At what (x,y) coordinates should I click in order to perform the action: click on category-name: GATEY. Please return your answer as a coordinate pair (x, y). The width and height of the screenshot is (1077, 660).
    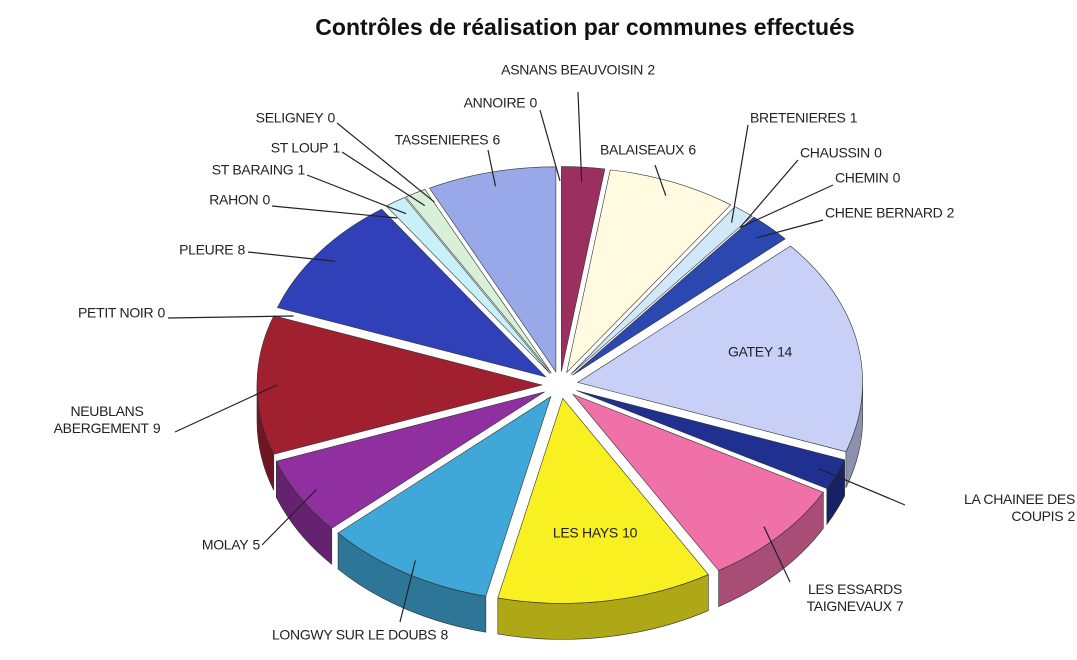
    Looking at the image, I should click on (750, 351).